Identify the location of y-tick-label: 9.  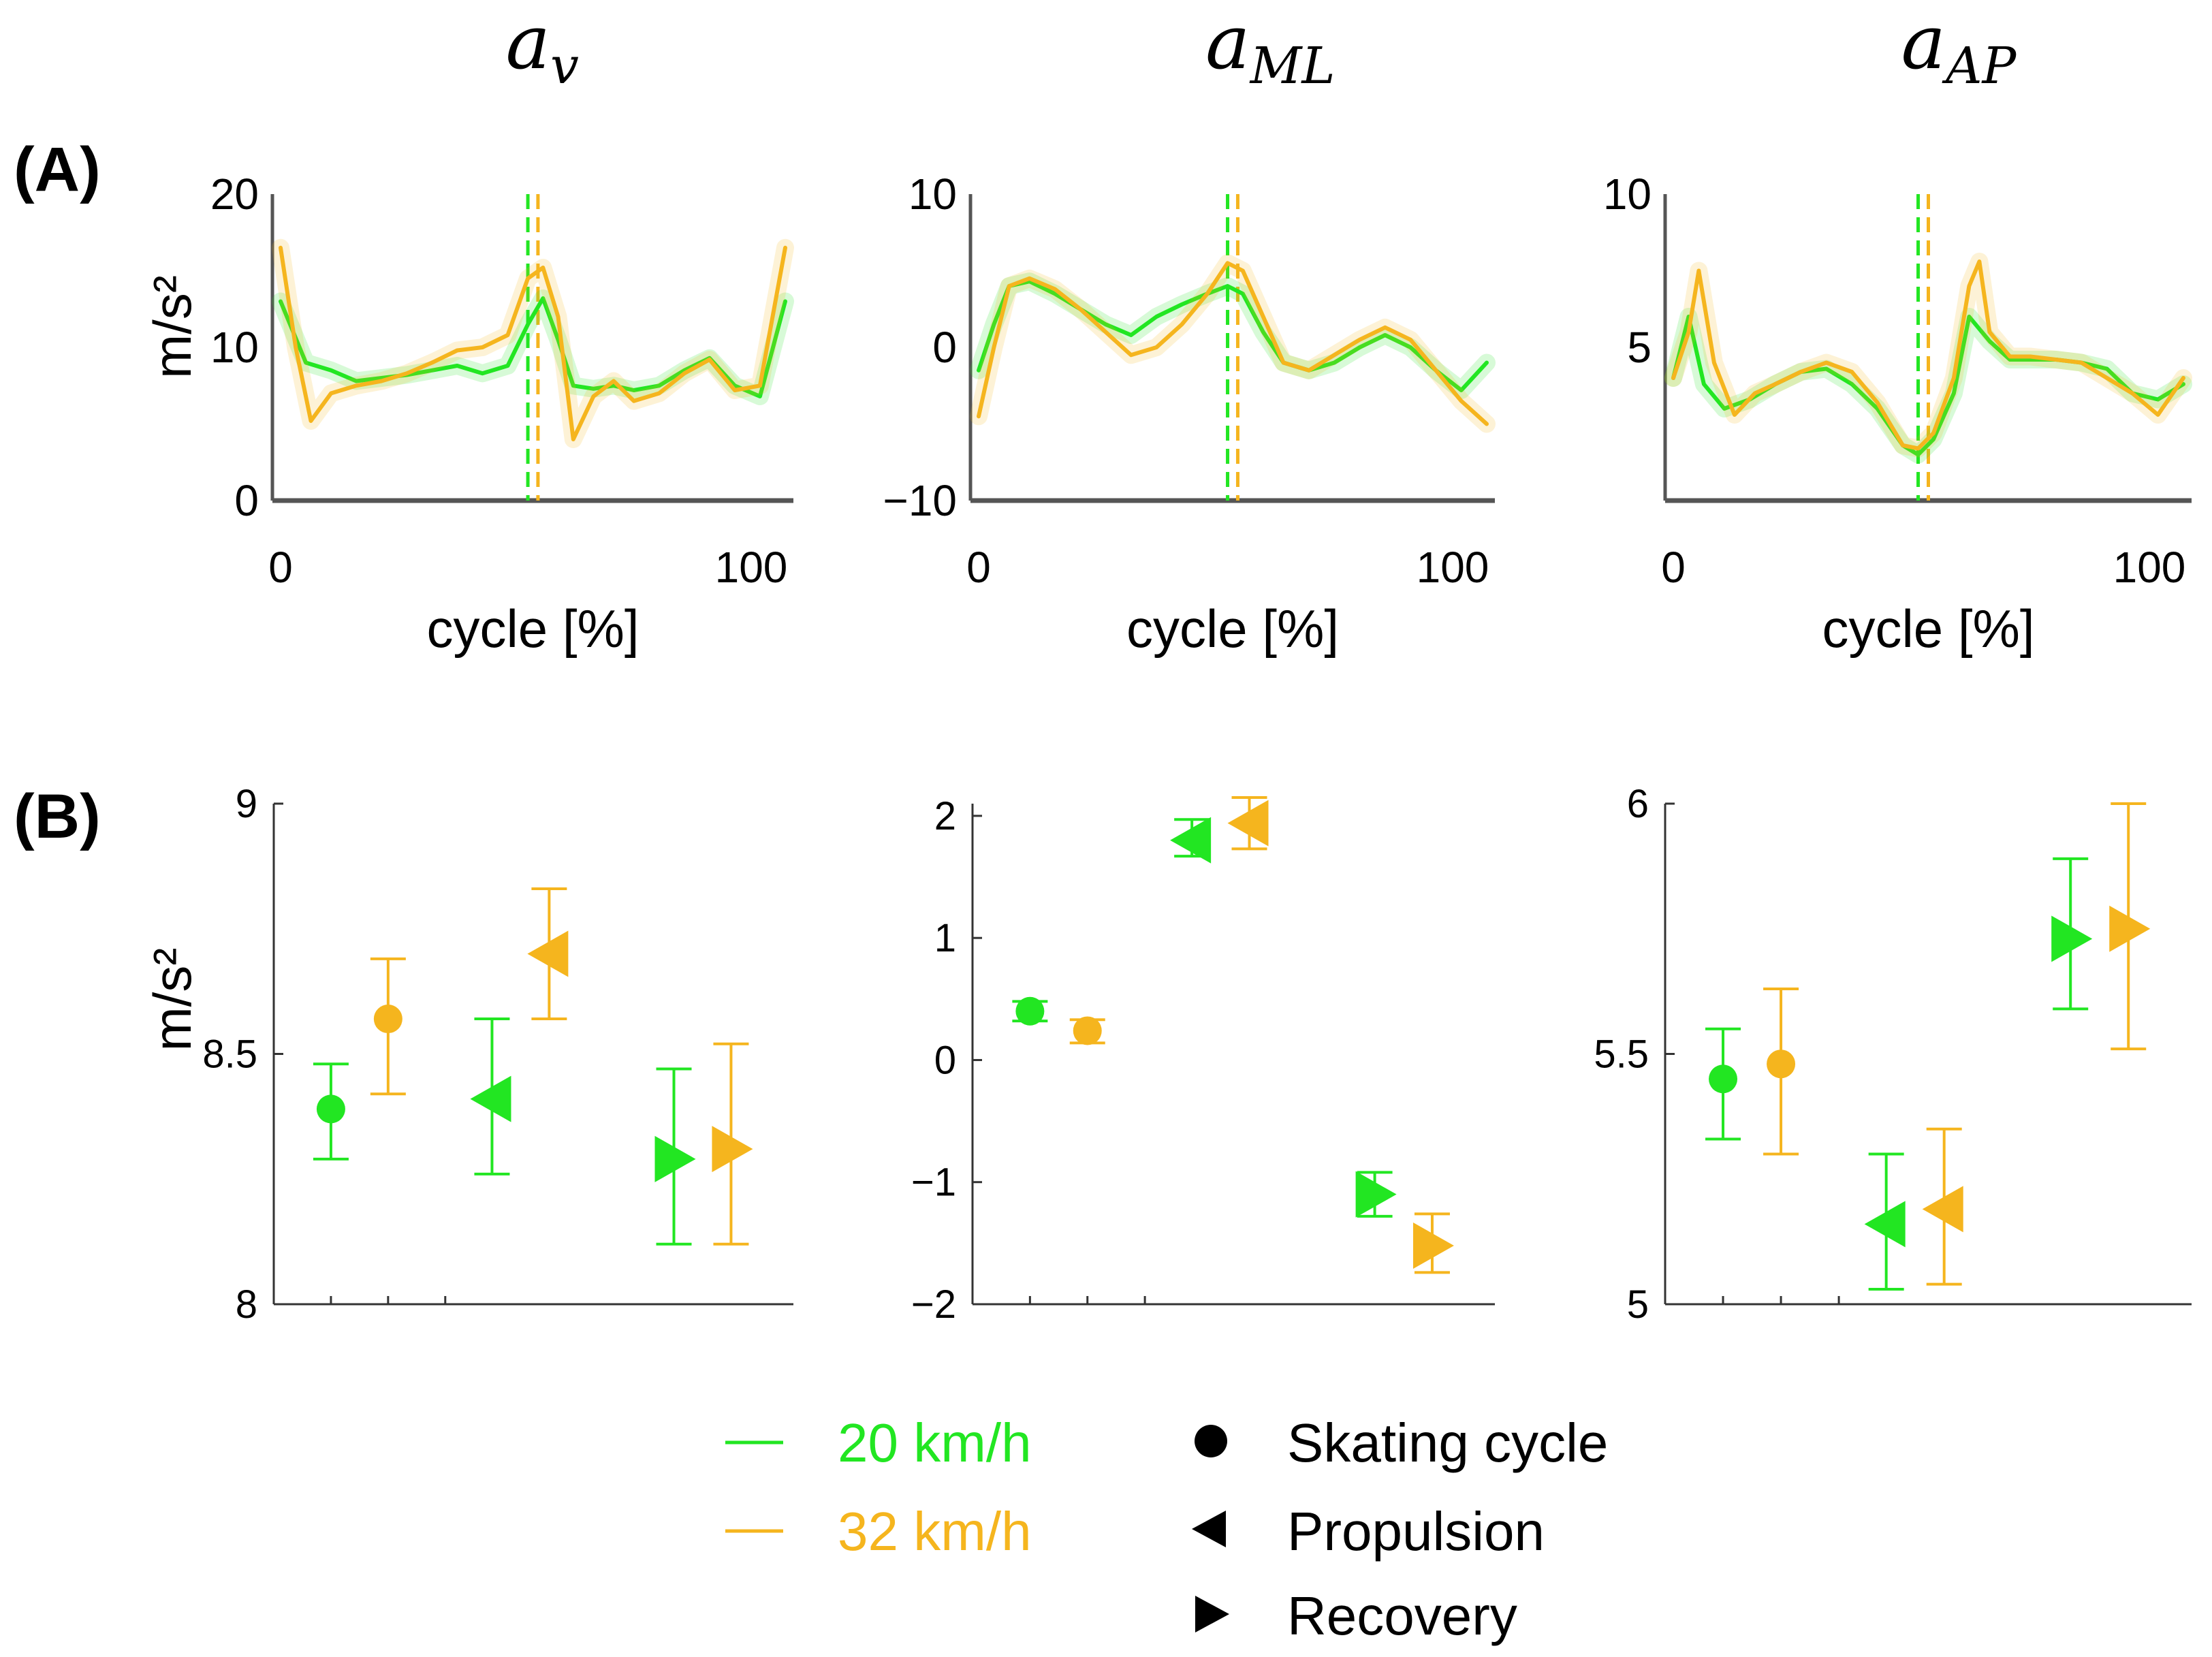
(247, 804).